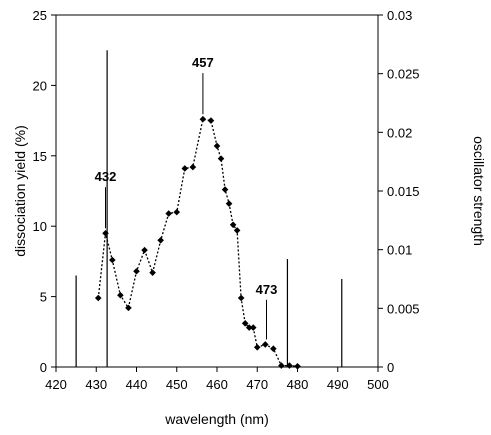  Describe the element at coordinates (40, 85) in the screenshot. I see `y-tick-label: 20` at that location.